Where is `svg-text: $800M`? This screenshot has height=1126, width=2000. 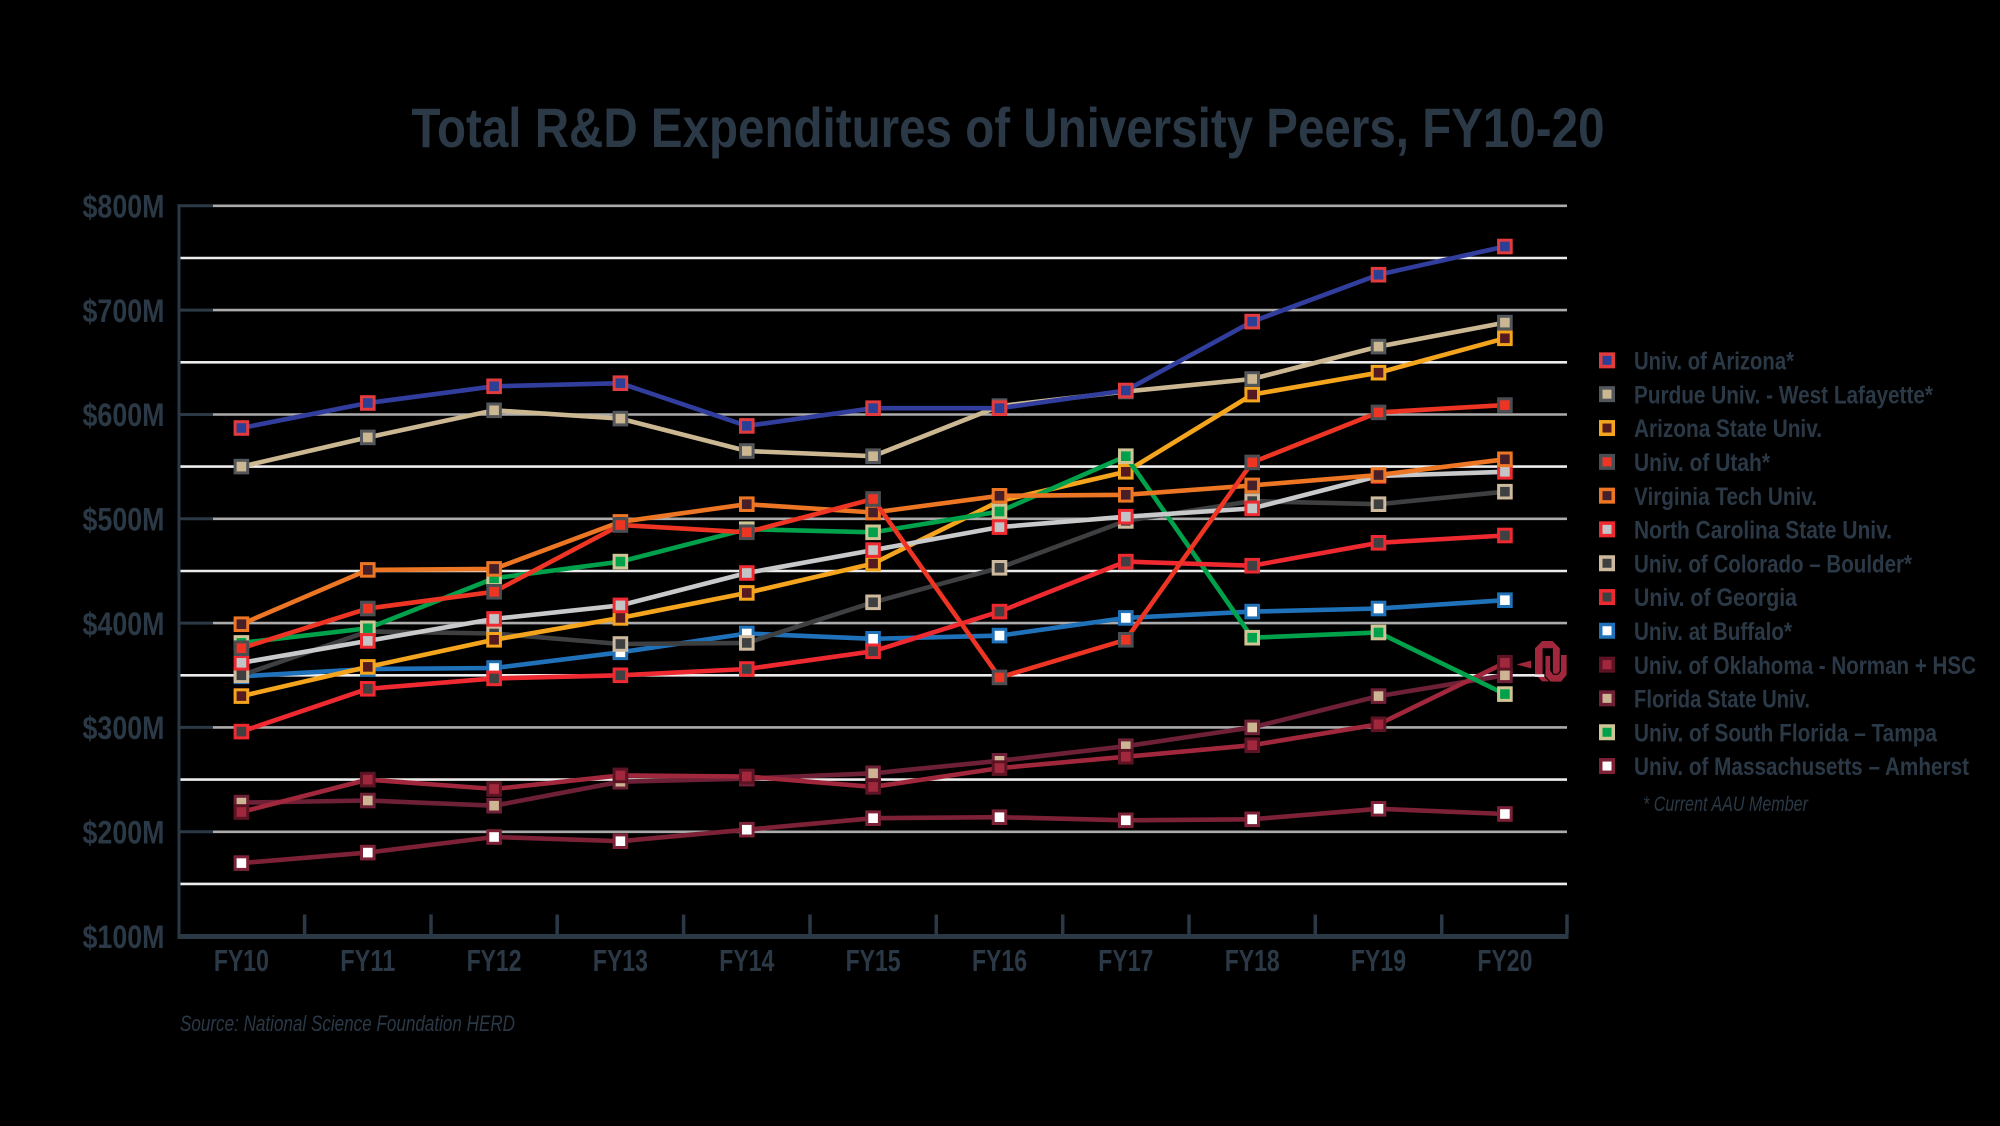
svg-text: $800M is located at coordinates (124, 207).